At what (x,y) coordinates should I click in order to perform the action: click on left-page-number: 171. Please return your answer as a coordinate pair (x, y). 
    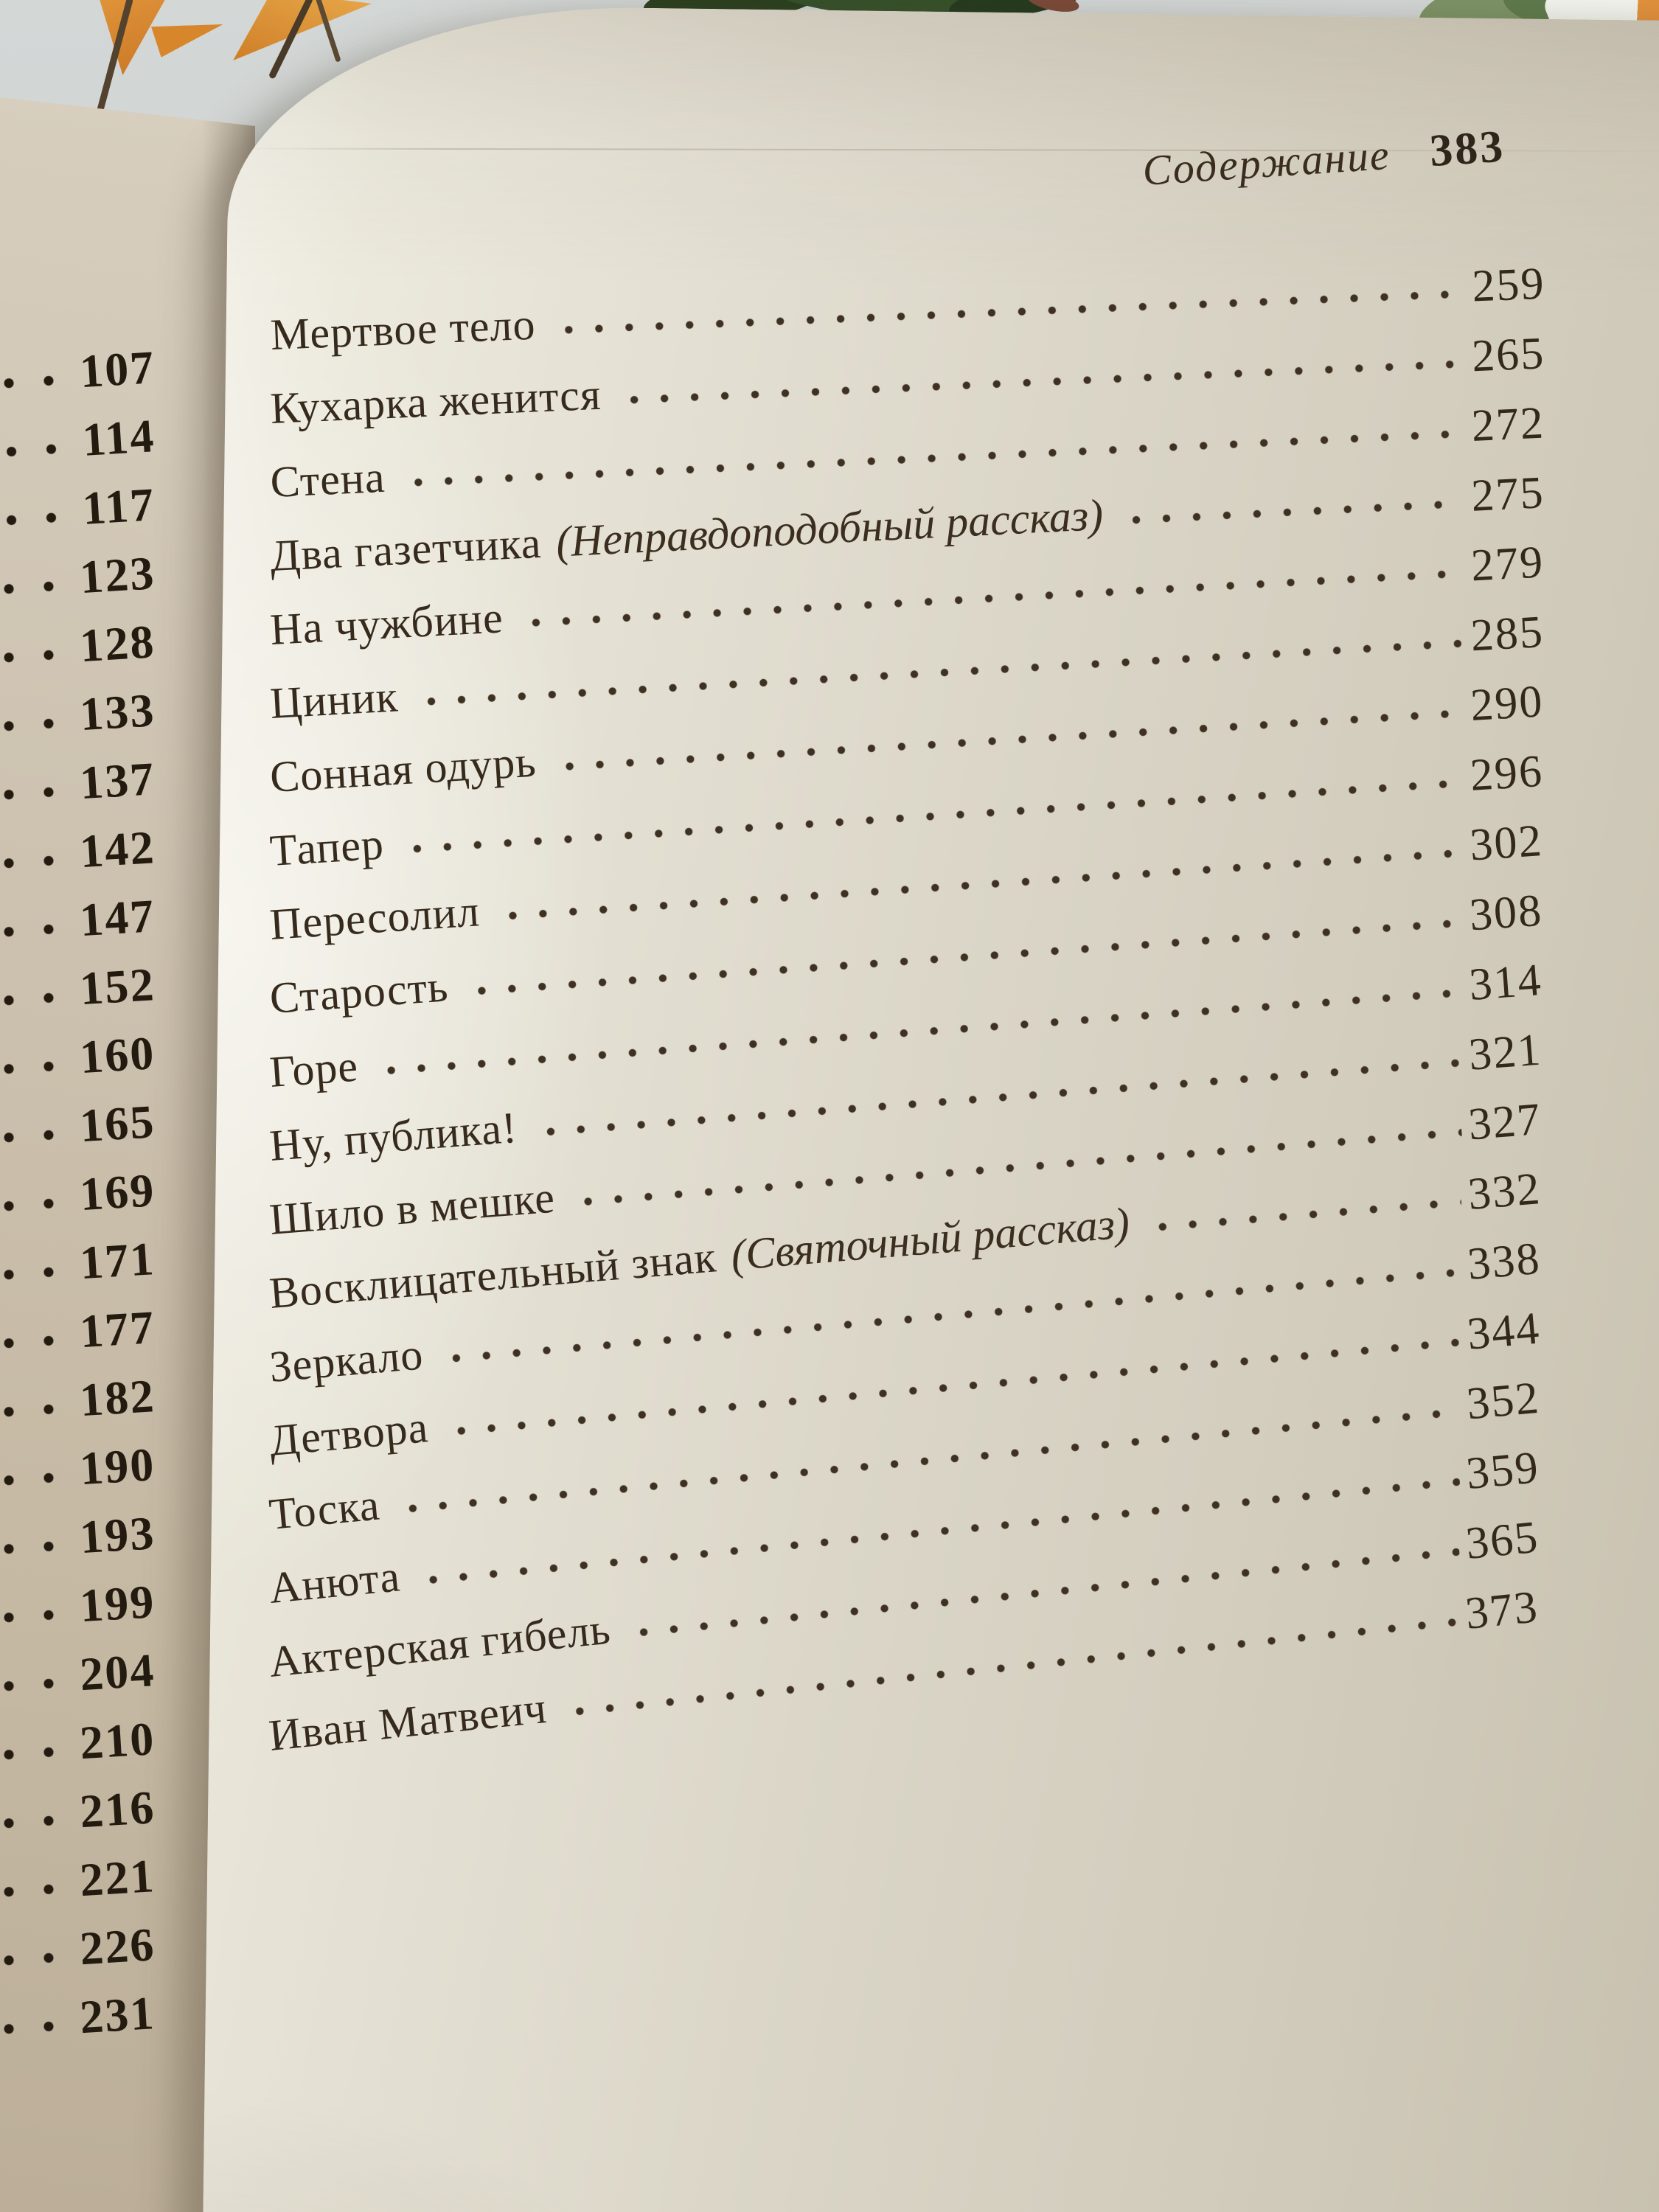
    Looking at the image, I should click on (117, 1261).